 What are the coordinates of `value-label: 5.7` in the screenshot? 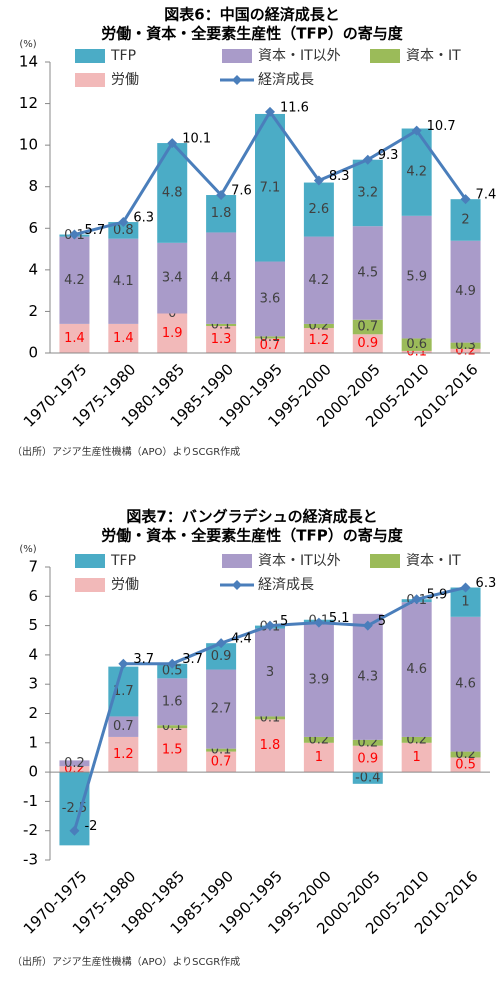 It's located at (94, 230).